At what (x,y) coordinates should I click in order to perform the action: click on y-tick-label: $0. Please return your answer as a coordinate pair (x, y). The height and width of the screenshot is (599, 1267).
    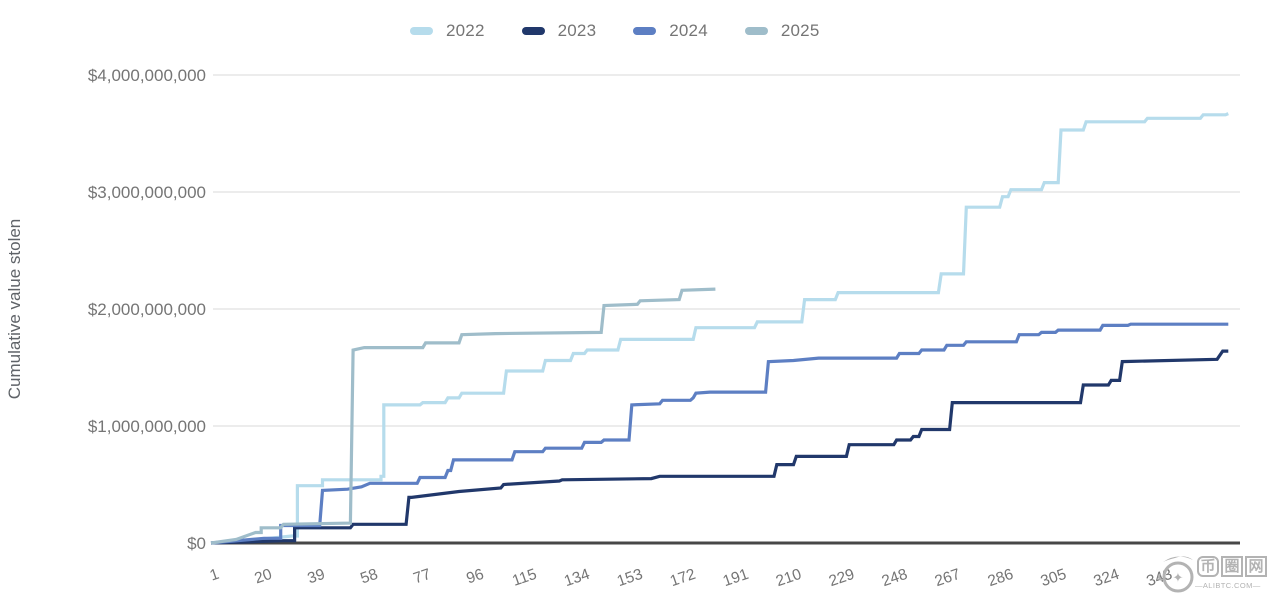
    Looking at the image, I should click on (196, 543).